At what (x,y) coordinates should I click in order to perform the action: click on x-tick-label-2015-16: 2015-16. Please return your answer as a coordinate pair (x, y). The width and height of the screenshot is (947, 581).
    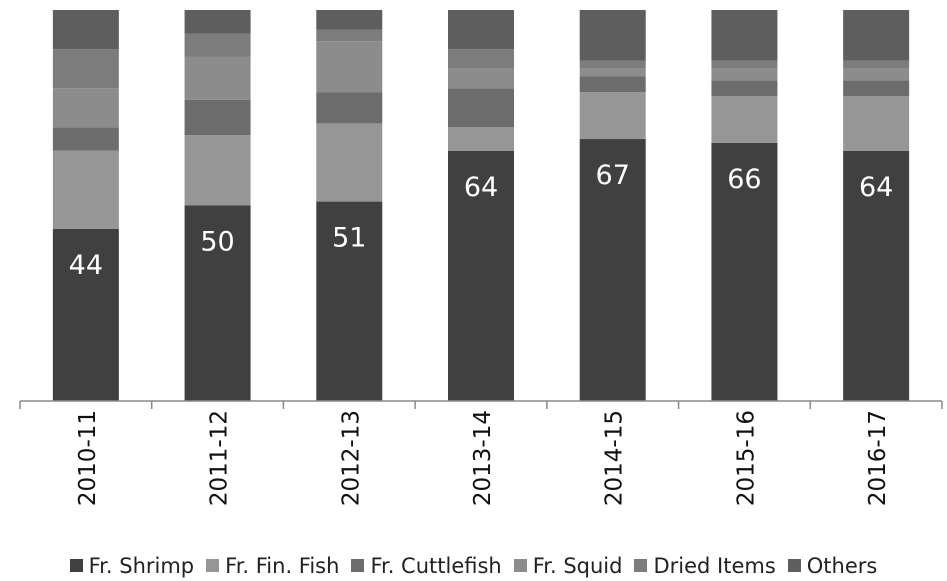
    Looking at the image, I should click on (746, 458).